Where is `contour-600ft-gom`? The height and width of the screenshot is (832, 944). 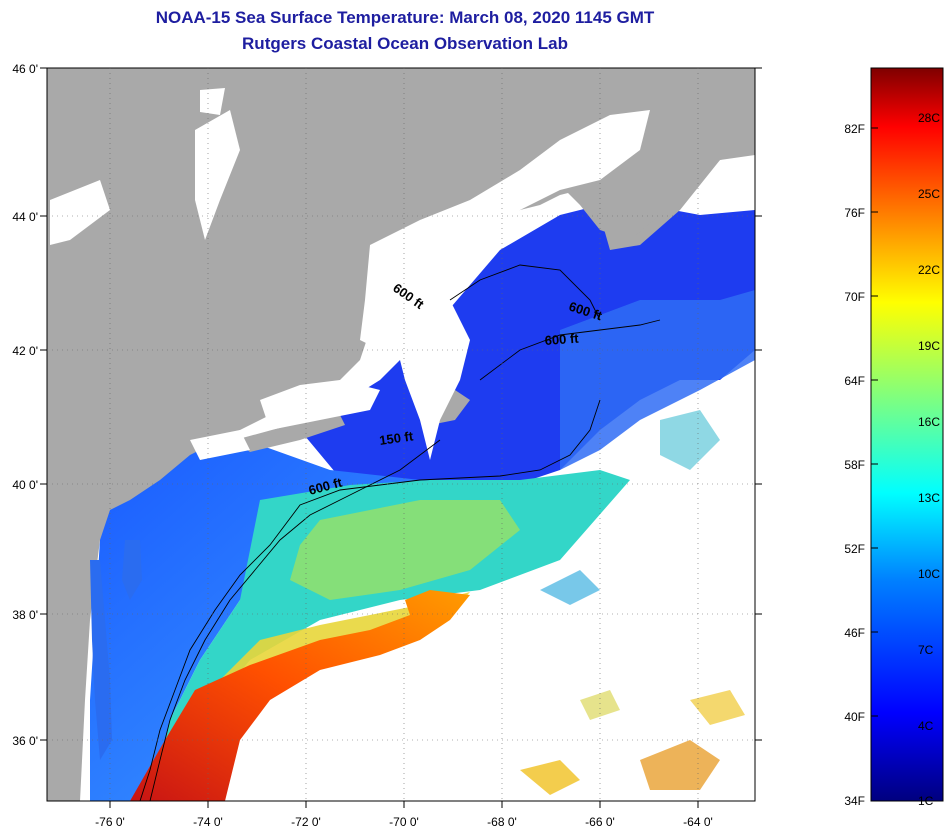
contour-600ft-gom is located at coordinates (570, 350).